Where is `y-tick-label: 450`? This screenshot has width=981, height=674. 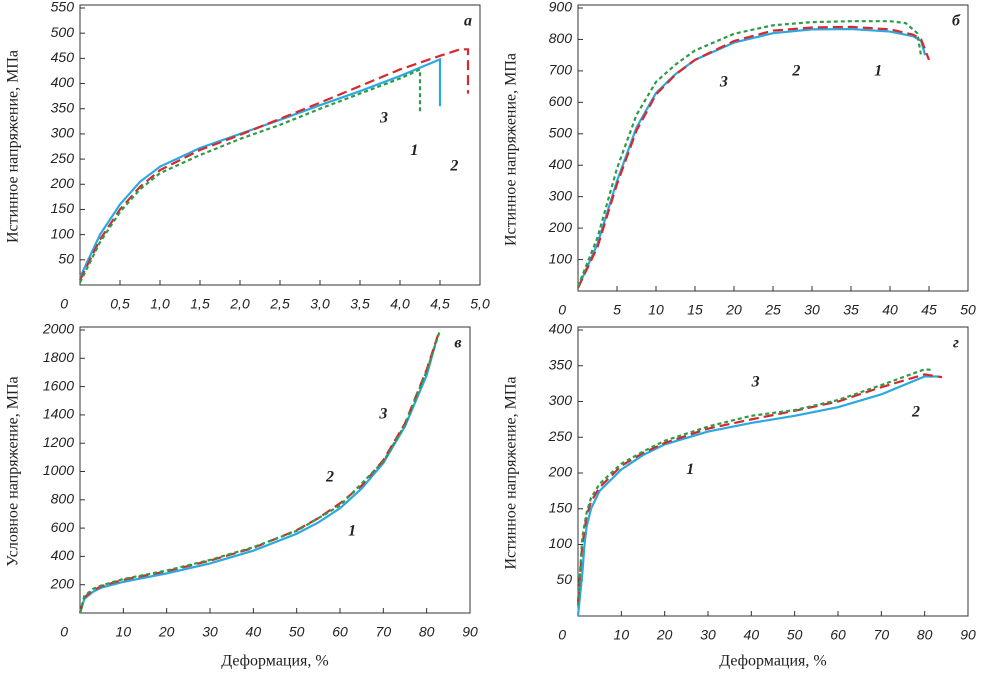 y-tick-label: 450 is located at coordinates (63, 57).